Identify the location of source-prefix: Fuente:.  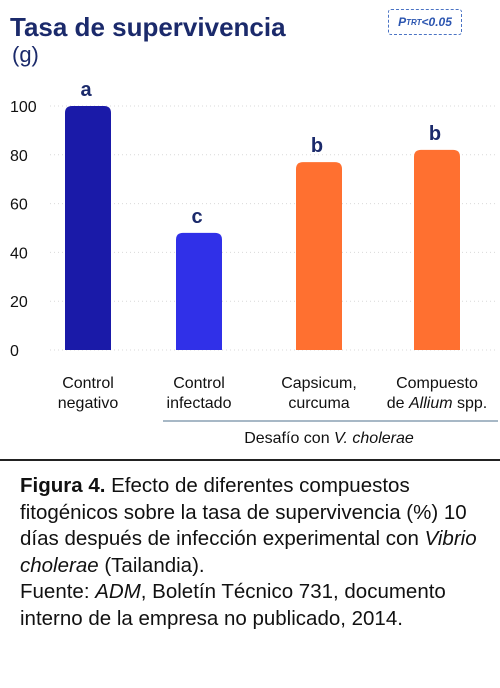
(58, 591).